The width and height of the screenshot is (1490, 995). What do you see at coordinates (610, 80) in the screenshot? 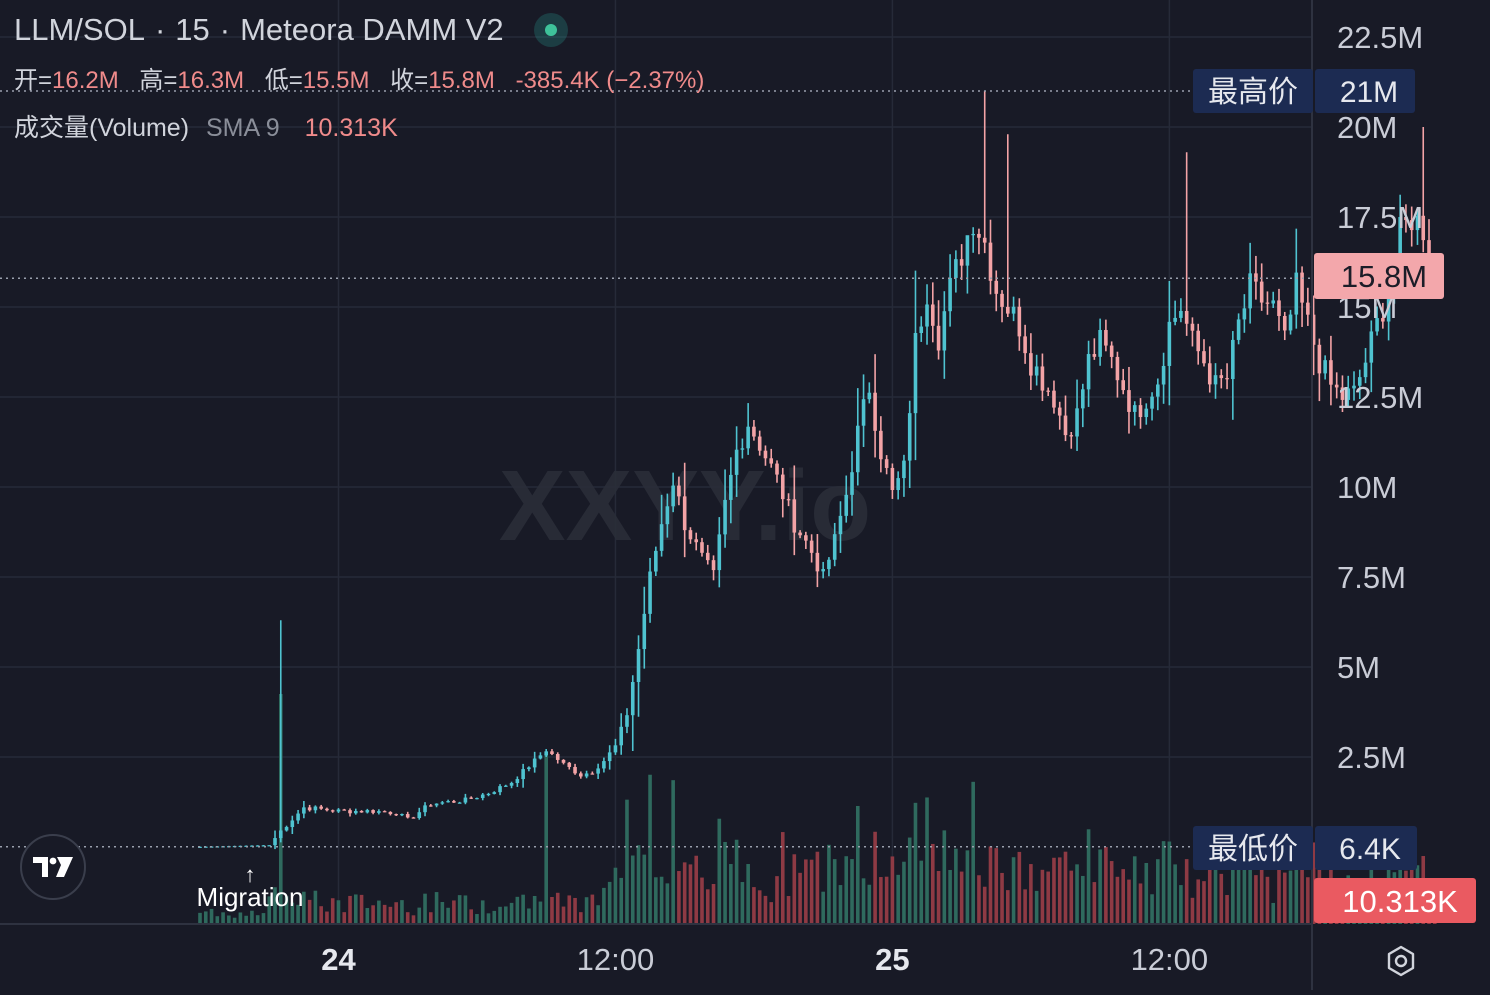
I see `change-value: -385.4K (−2.37%)` at bounding box center [610, 80].